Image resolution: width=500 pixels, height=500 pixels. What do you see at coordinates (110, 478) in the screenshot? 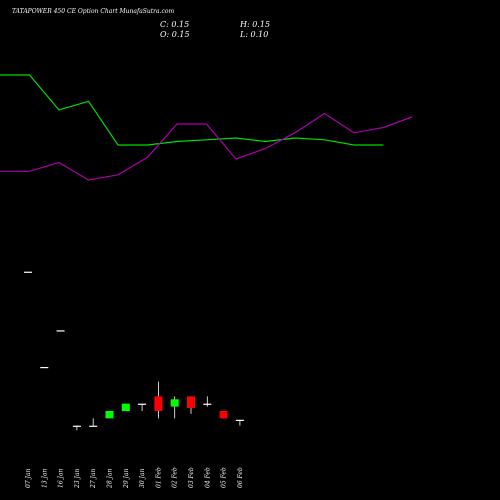
I see `x-tick-label: 28 Jan` at bounding box center [110, 478].